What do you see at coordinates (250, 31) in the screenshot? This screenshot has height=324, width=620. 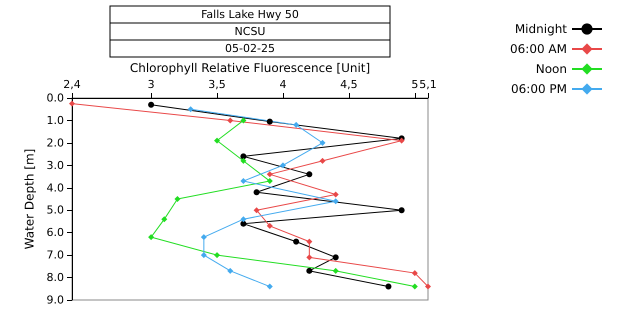 I see `chart-subtitle: NCSU` at bounding box center [250, 31].